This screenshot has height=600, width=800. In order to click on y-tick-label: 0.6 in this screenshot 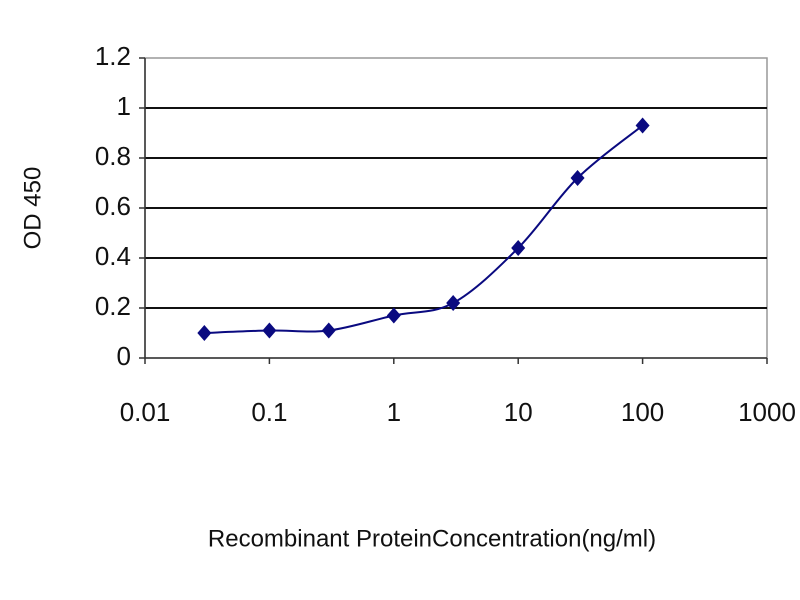, I will do `click(113, 206)`.